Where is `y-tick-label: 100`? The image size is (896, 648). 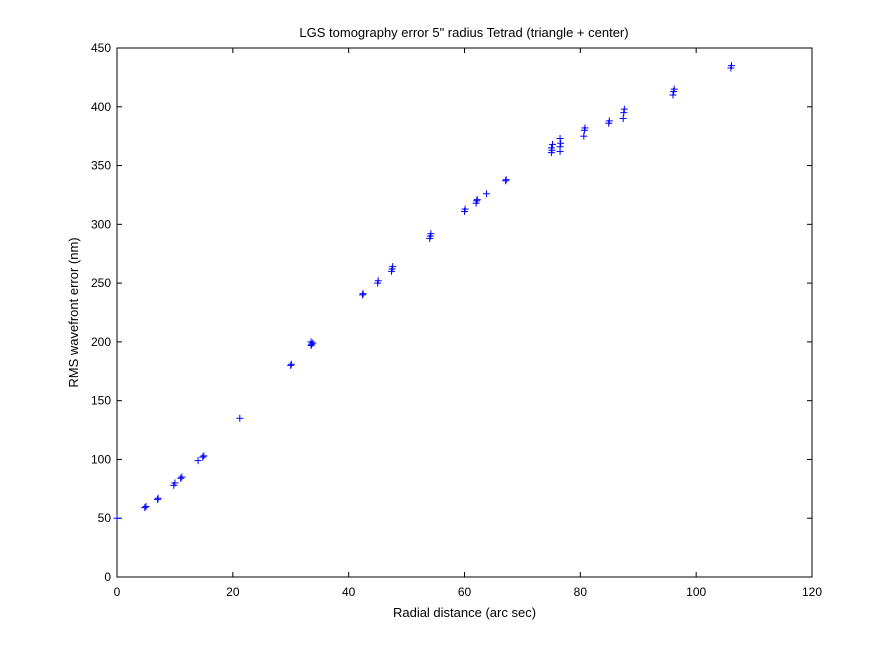 y-tick-label: 100 is located at coordinates (101, 459).